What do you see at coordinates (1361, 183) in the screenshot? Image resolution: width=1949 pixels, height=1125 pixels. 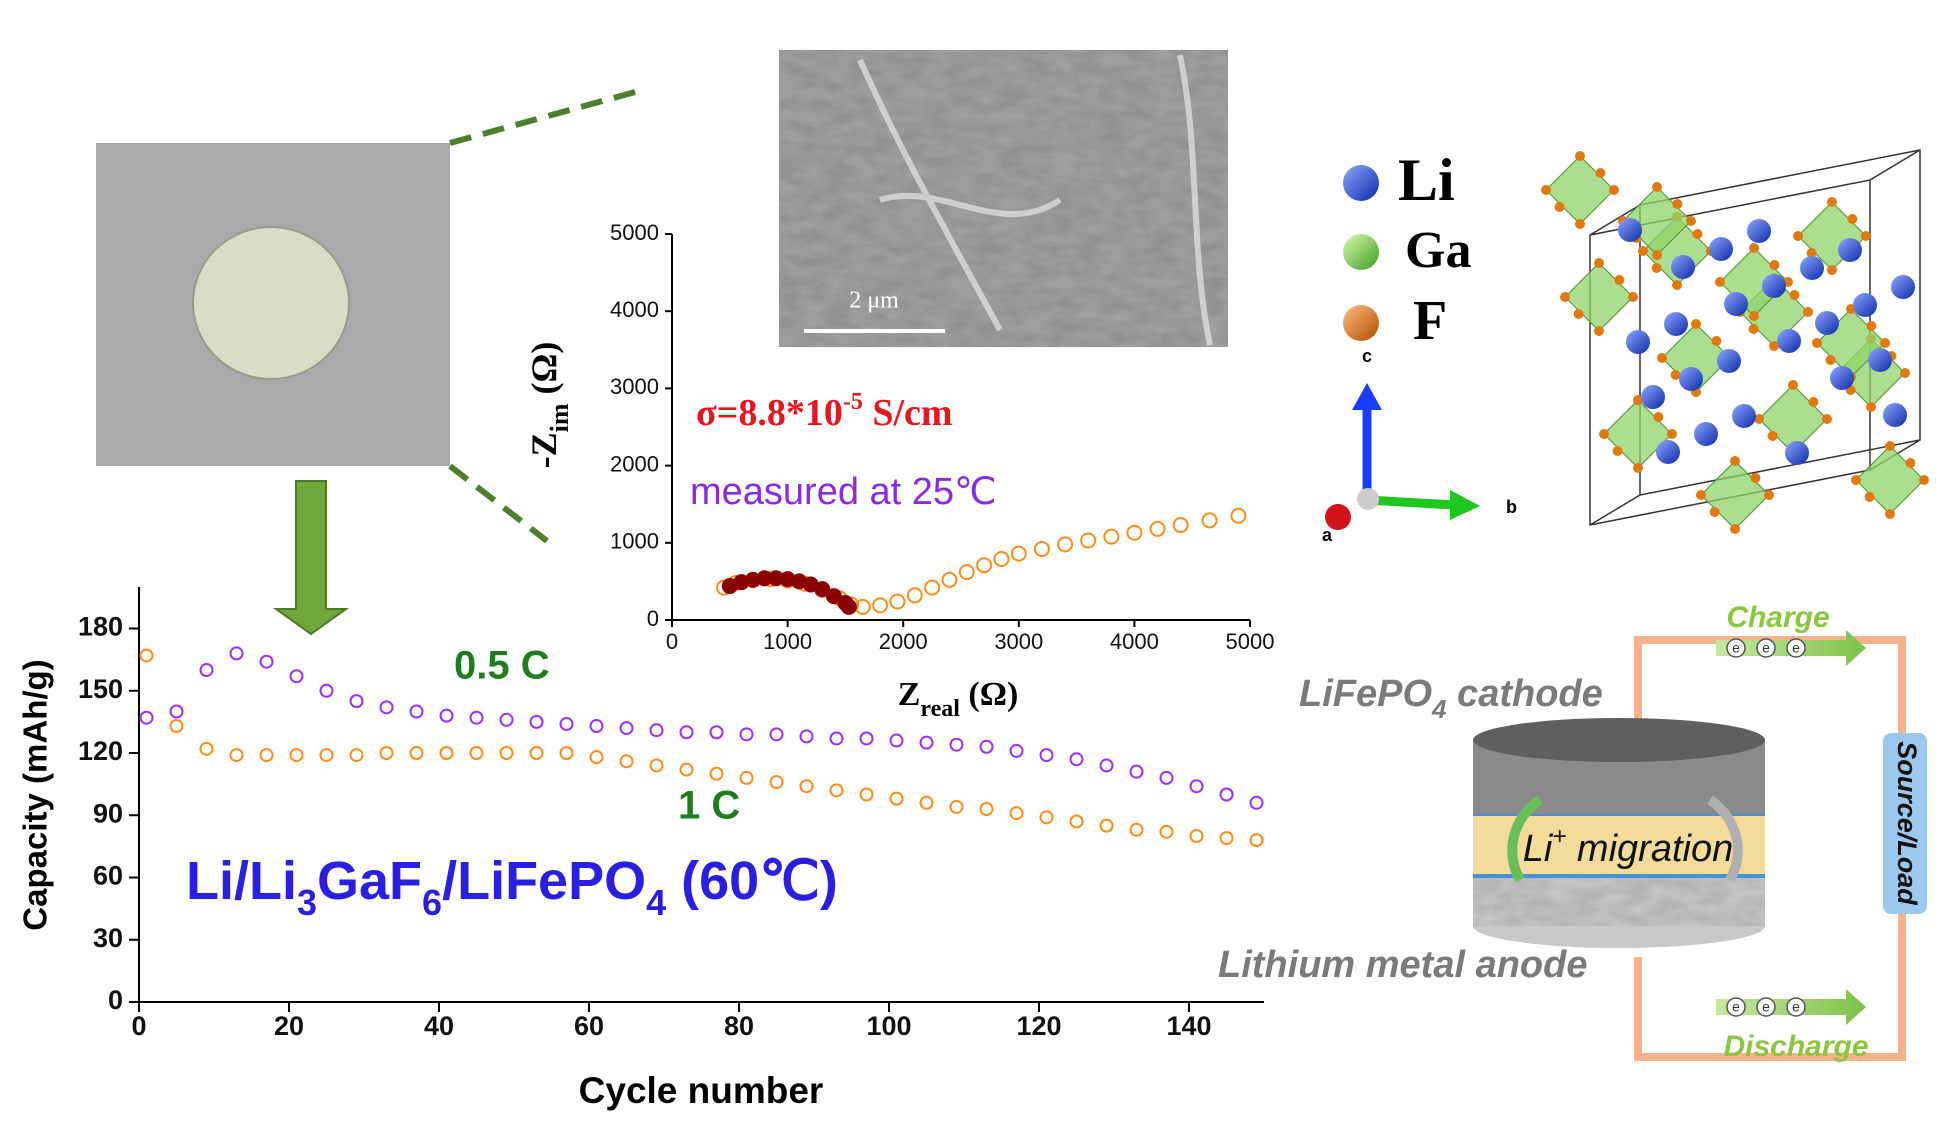 I see `li-ball` at bounding box center [1361, 183].